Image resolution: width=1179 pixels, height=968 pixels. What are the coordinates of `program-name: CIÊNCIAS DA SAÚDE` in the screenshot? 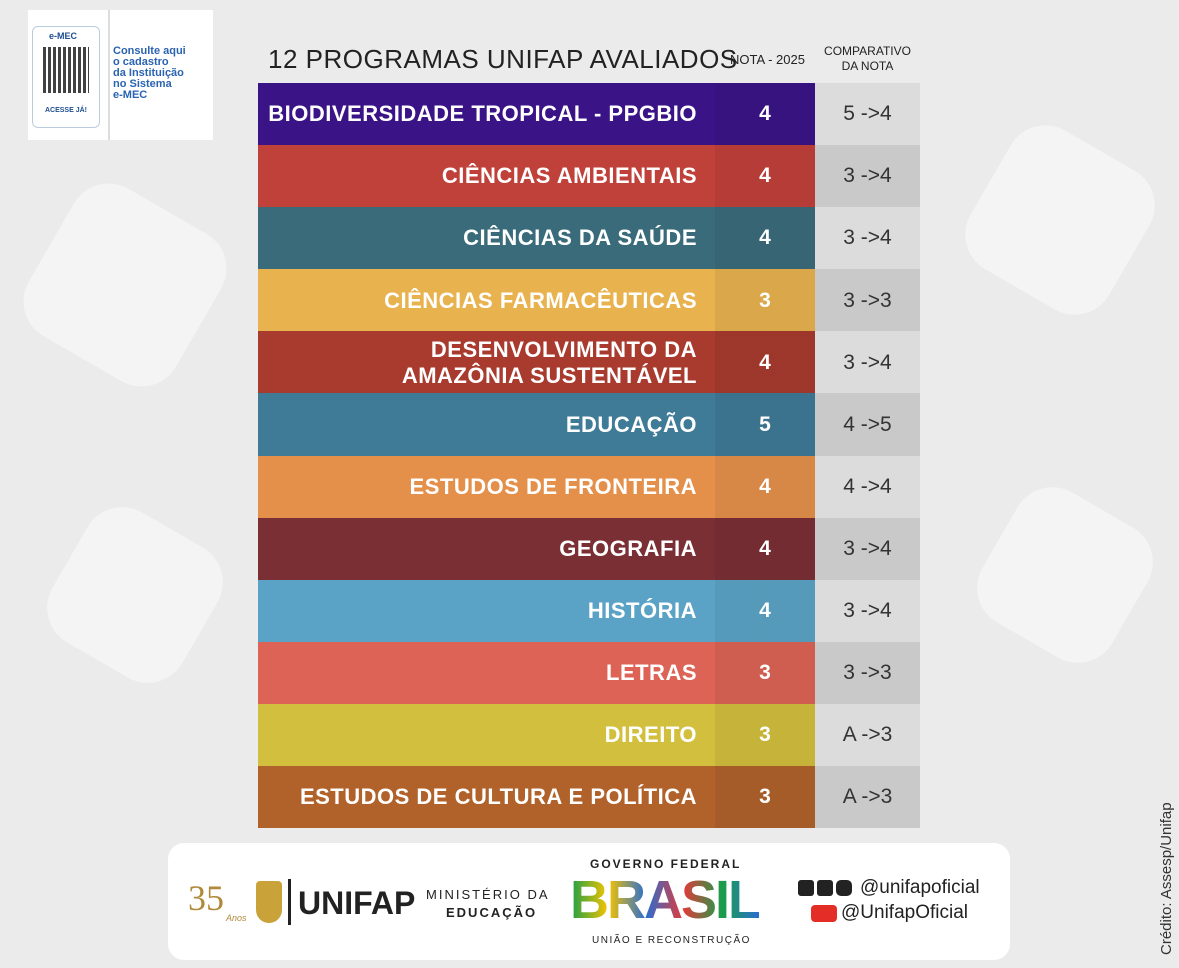 It's located at (486, 238).